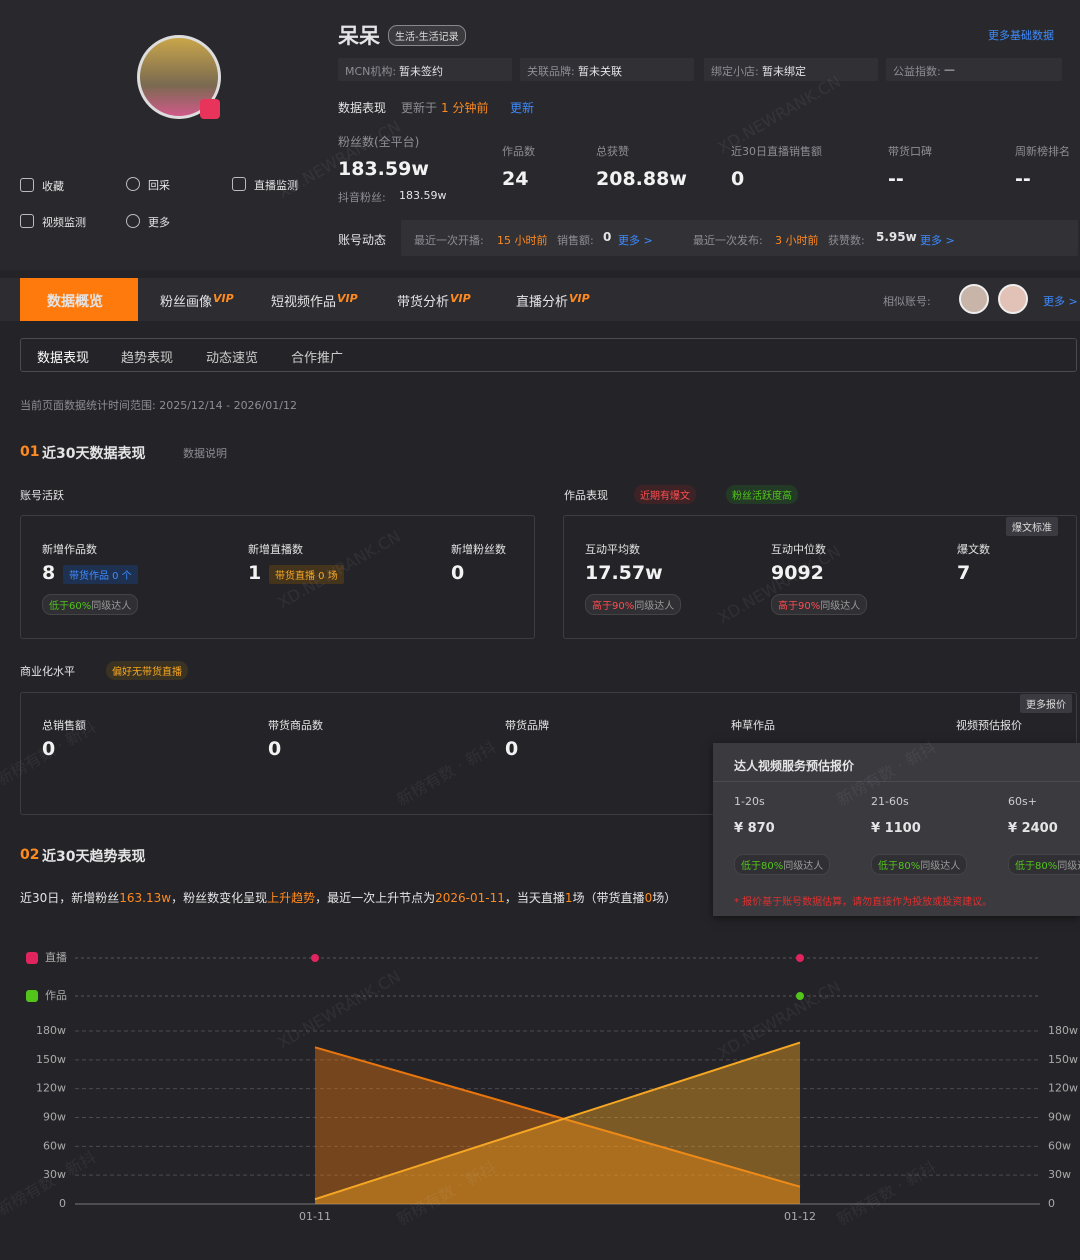 The width and height of the screenshot is (1080, 1260). I want to click on row-label: 直播, so click(56, 957).